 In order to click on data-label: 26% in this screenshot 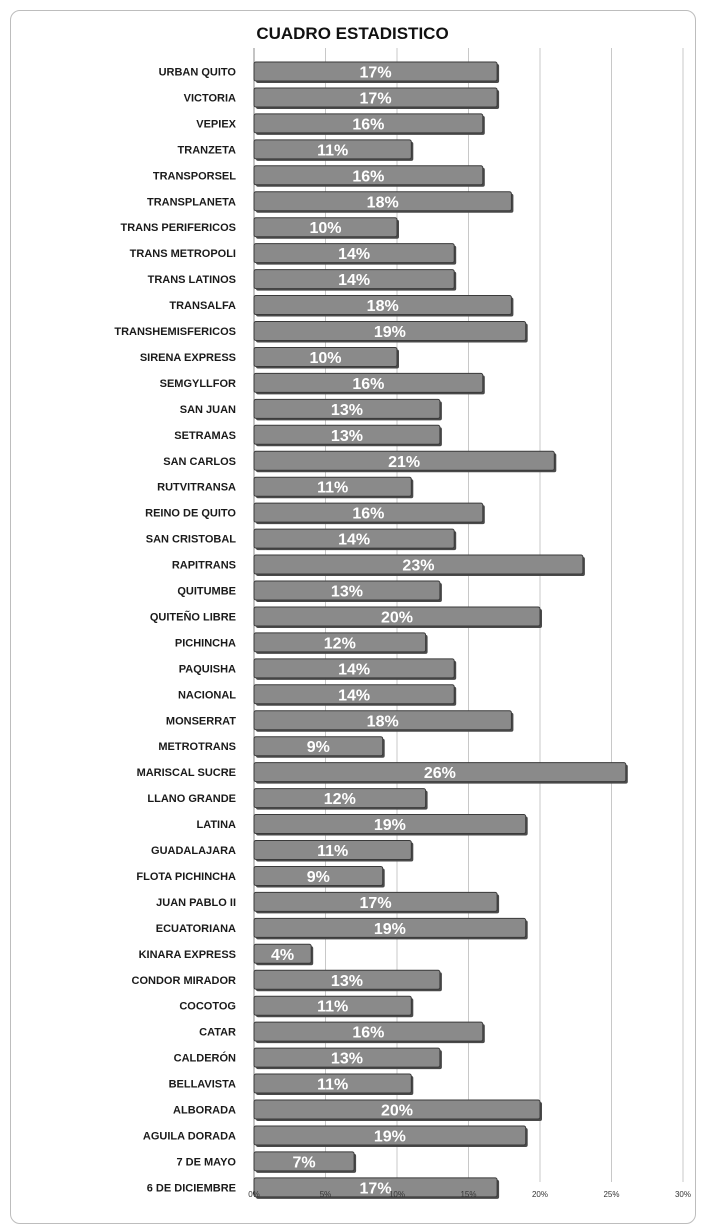, I will do `click(440, 773)`.